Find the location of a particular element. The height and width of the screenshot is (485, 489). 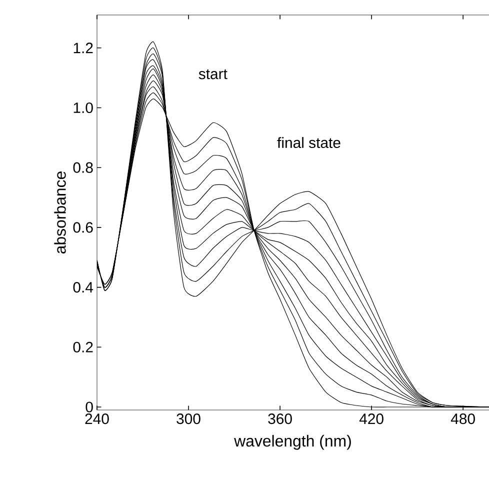

x-tick-label: 360 is located at coordinates (280, 419).